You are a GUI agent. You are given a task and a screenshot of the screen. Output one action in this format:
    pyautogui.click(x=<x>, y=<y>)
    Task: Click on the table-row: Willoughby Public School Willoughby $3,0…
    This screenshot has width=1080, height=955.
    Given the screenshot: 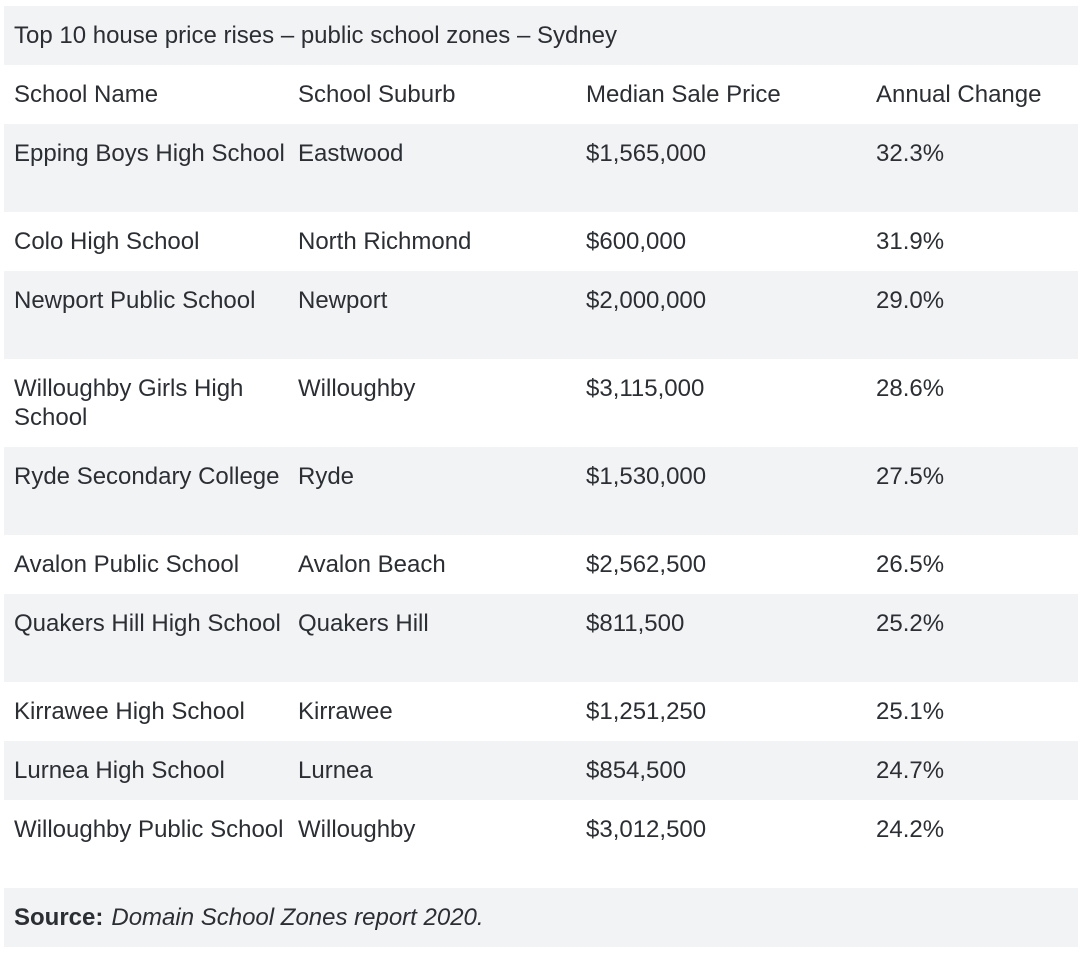 What is the action you would take?
    pyautogui.click(x=541, y=844)
    